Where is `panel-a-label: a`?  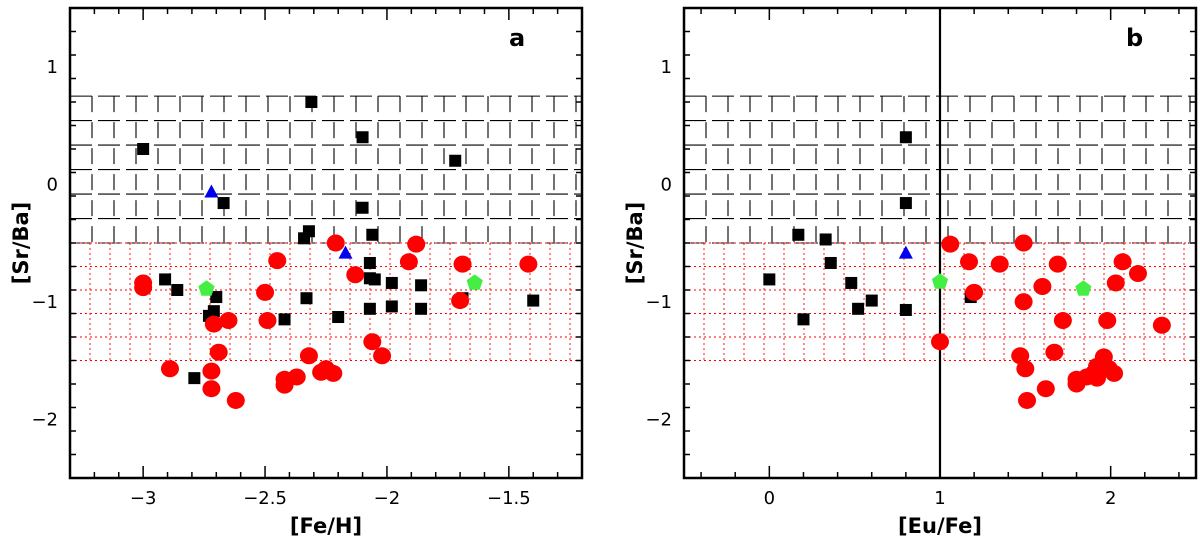
panel-a-label: a is located at coordinates (517, 38).